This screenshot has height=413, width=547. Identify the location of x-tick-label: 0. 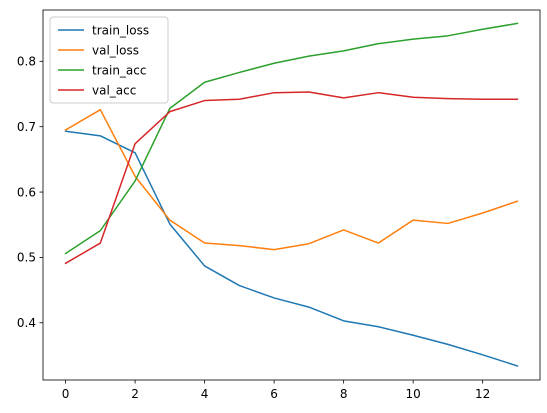
(66, 394).